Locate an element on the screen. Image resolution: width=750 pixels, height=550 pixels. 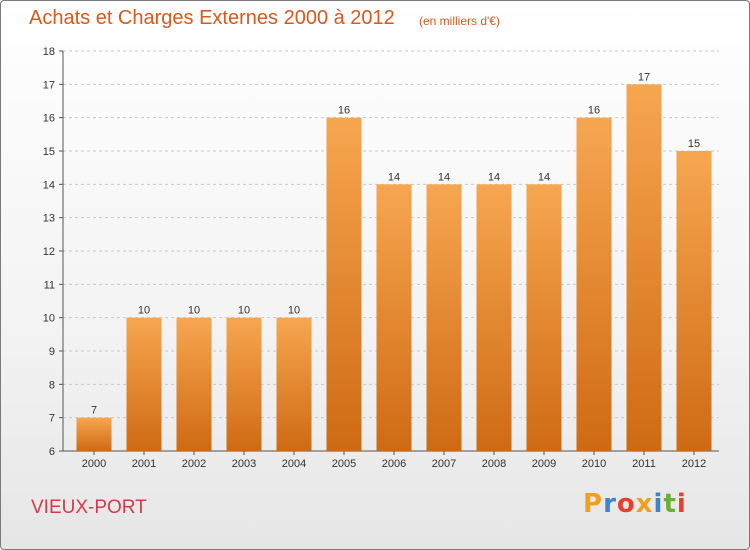
y-tick-label: 14 is located at coordinates (49, 185).